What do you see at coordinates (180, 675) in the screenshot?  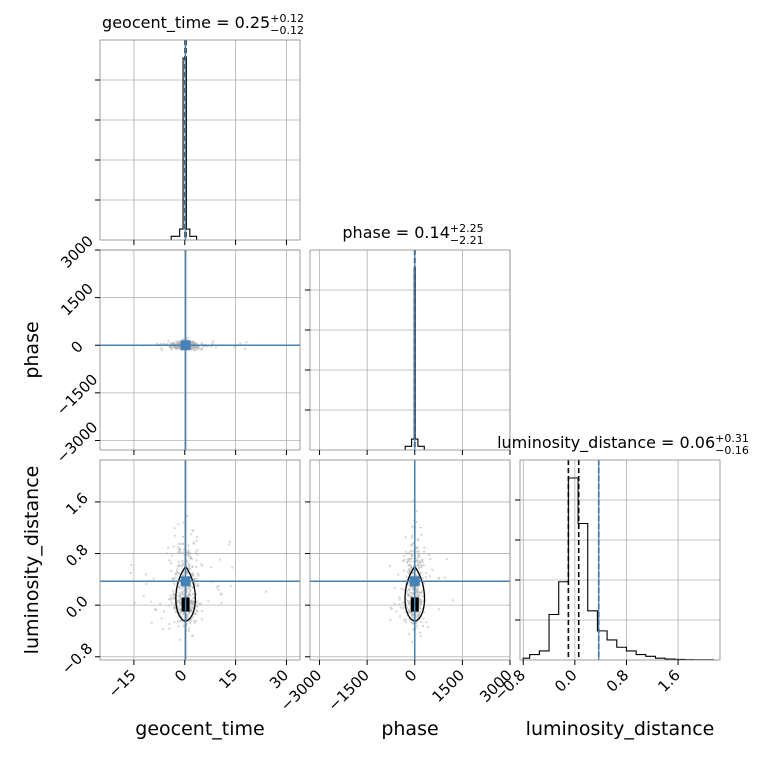 I see `x-tick-label: 0` at bounding box center [180, 675].